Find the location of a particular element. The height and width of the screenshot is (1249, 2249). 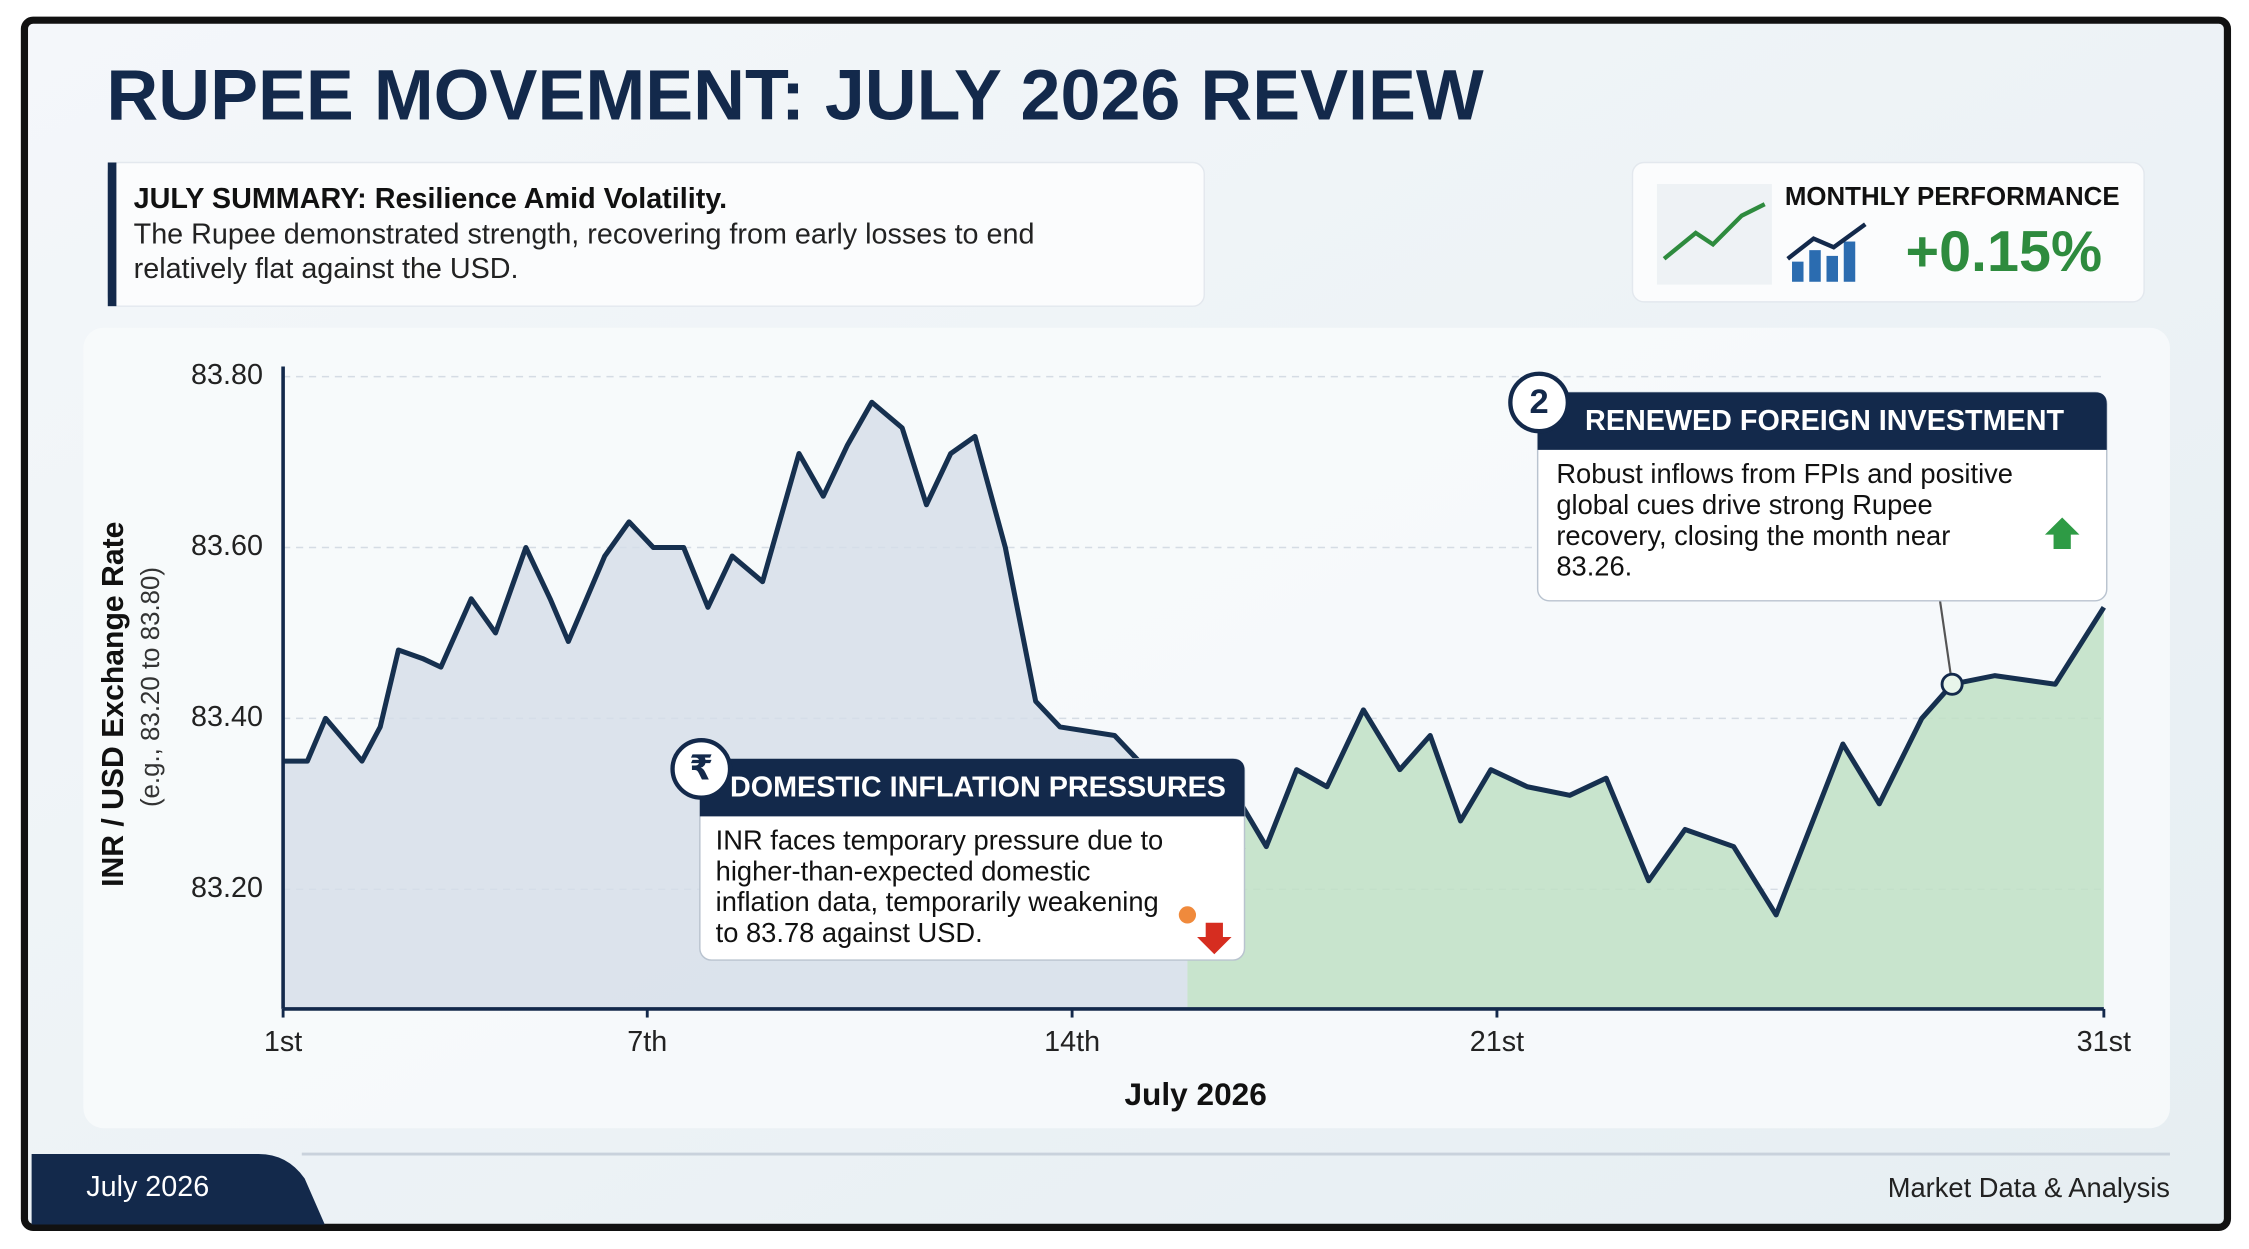

page-title: RUPEE MOVEMENT: JULY 2026 REVIEW is located at coordinates (795, 96).